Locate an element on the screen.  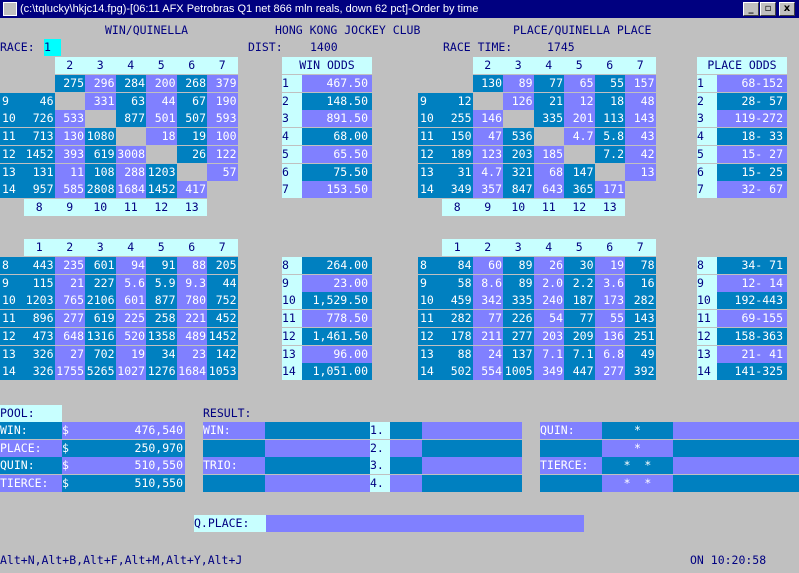
place-odds-value: 28- 57 is located at coordinates (752, 101).